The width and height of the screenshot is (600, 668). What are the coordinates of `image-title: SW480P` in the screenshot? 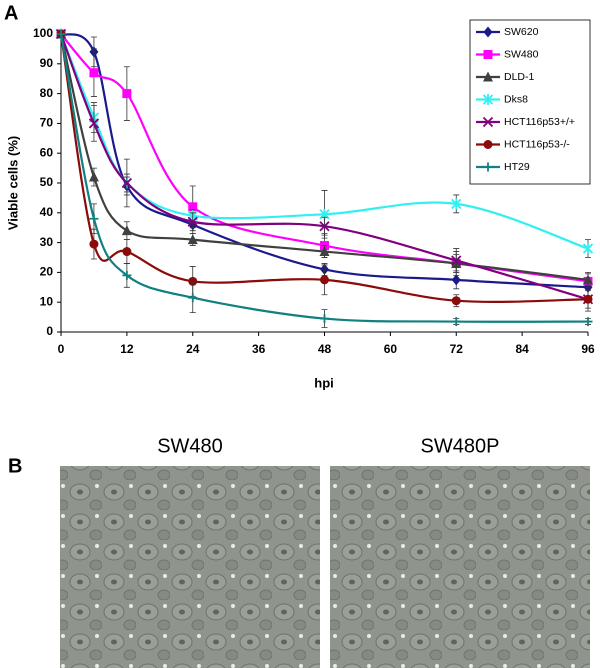 It's located at (460, 446).